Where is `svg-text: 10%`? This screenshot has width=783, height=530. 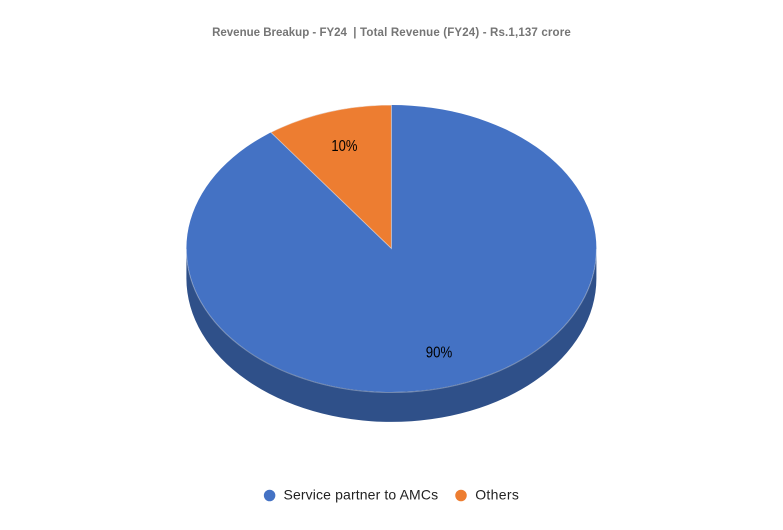
svg-text: 10% is located at coordinates (344, 146).